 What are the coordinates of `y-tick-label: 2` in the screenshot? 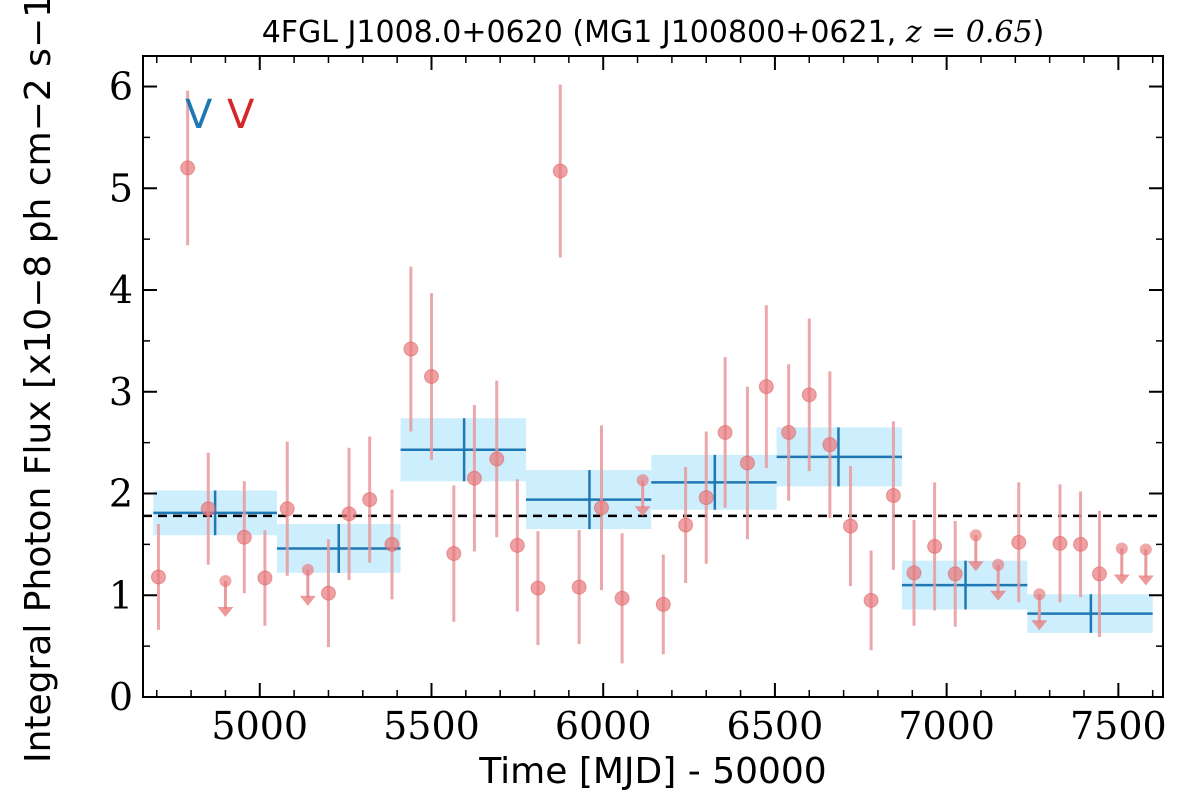 It's located at (121, 494).